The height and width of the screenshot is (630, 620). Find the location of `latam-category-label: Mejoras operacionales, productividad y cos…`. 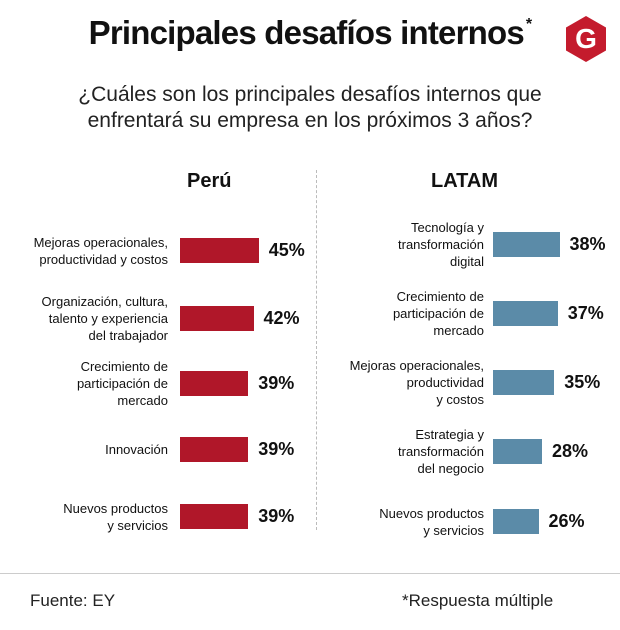

latam-category-label: Mejoras operacionales, productividad y cos… is located at coordinates (416, 382).